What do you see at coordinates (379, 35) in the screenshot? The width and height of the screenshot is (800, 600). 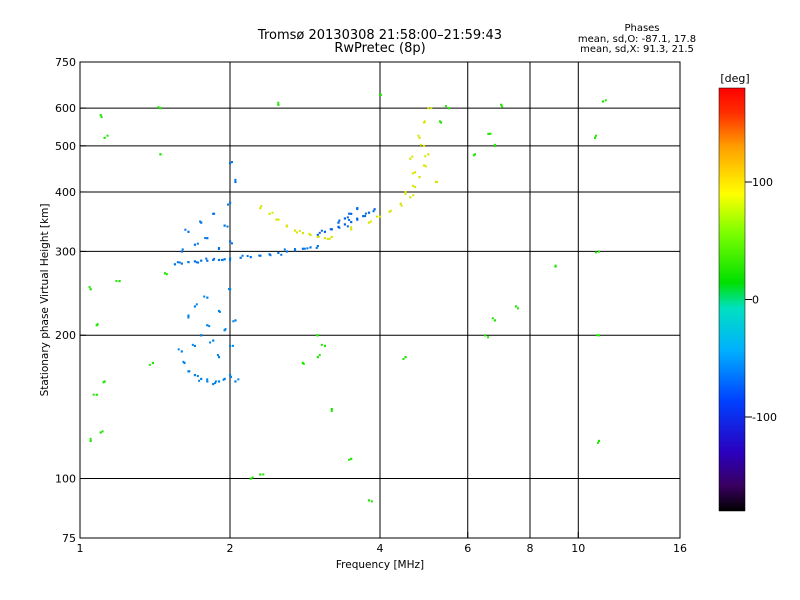 I see `chart-title: Tromsø 20130308 21:58:00–21:59:43` at bounding box center [379, 35].